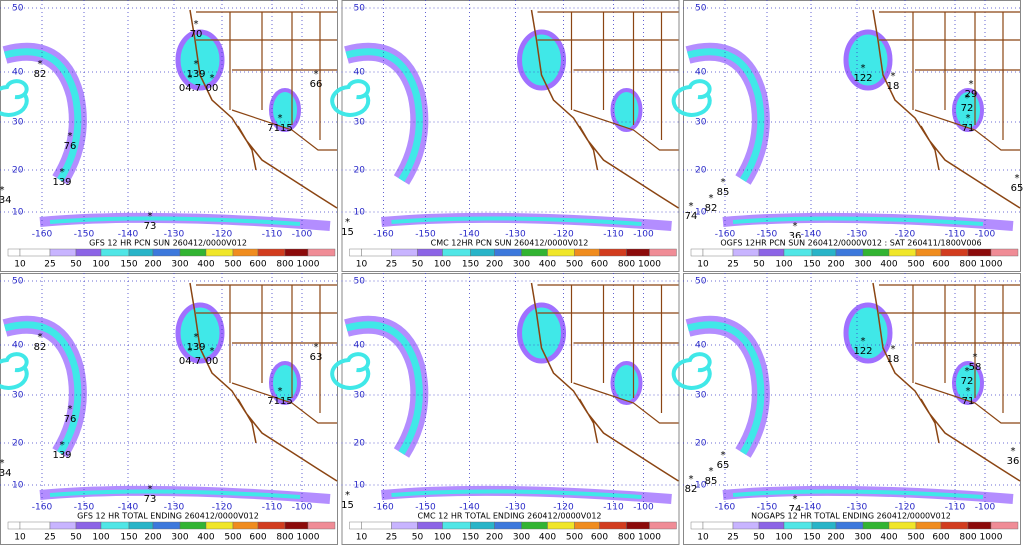  Describe the element at coordinates (510, 243) in the screenshot. I see `panel-title: CMC 12HR PCN SUN 260412/0000V012` at that location.